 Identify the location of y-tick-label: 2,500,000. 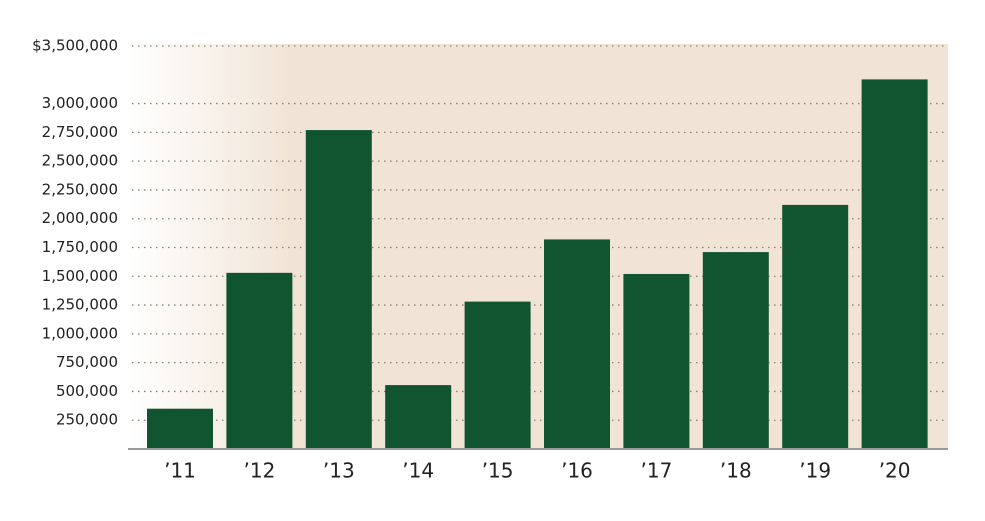
(80, 161).